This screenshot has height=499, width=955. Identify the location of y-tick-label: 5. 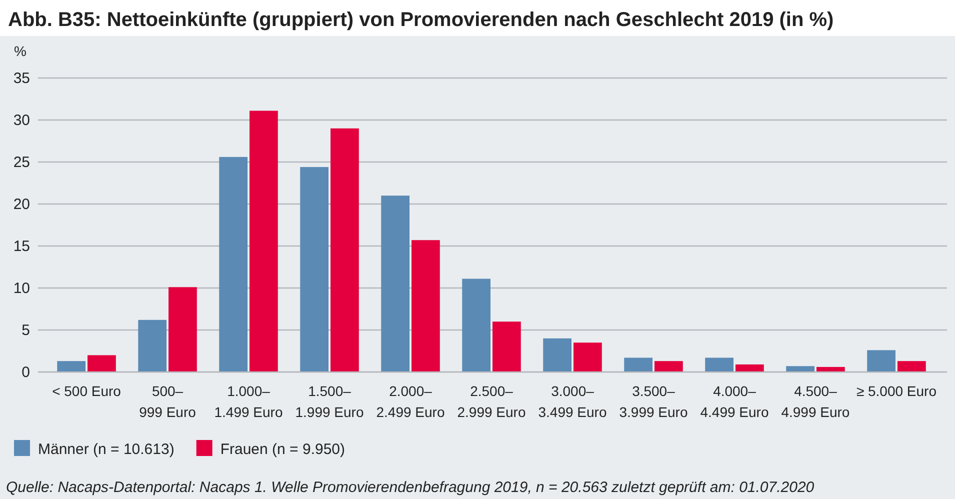
(26, 330).